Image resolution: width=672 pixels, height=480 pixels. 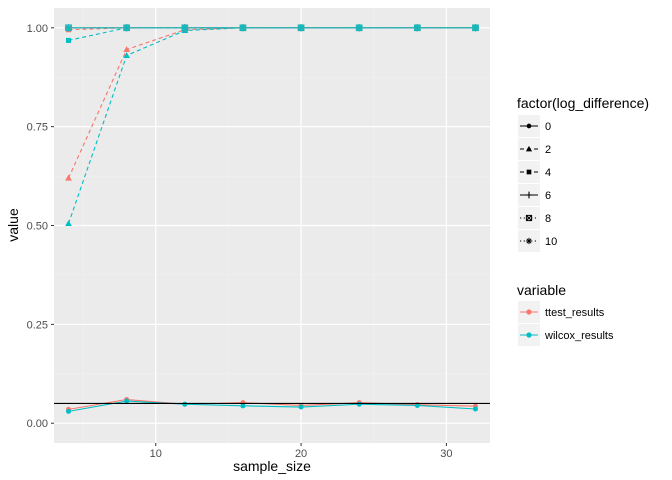 What do you see at coordinates (575, 313) in the screenshot?
I see `color-legend-label-0: ttest_results` at bounding box center [575, 313].